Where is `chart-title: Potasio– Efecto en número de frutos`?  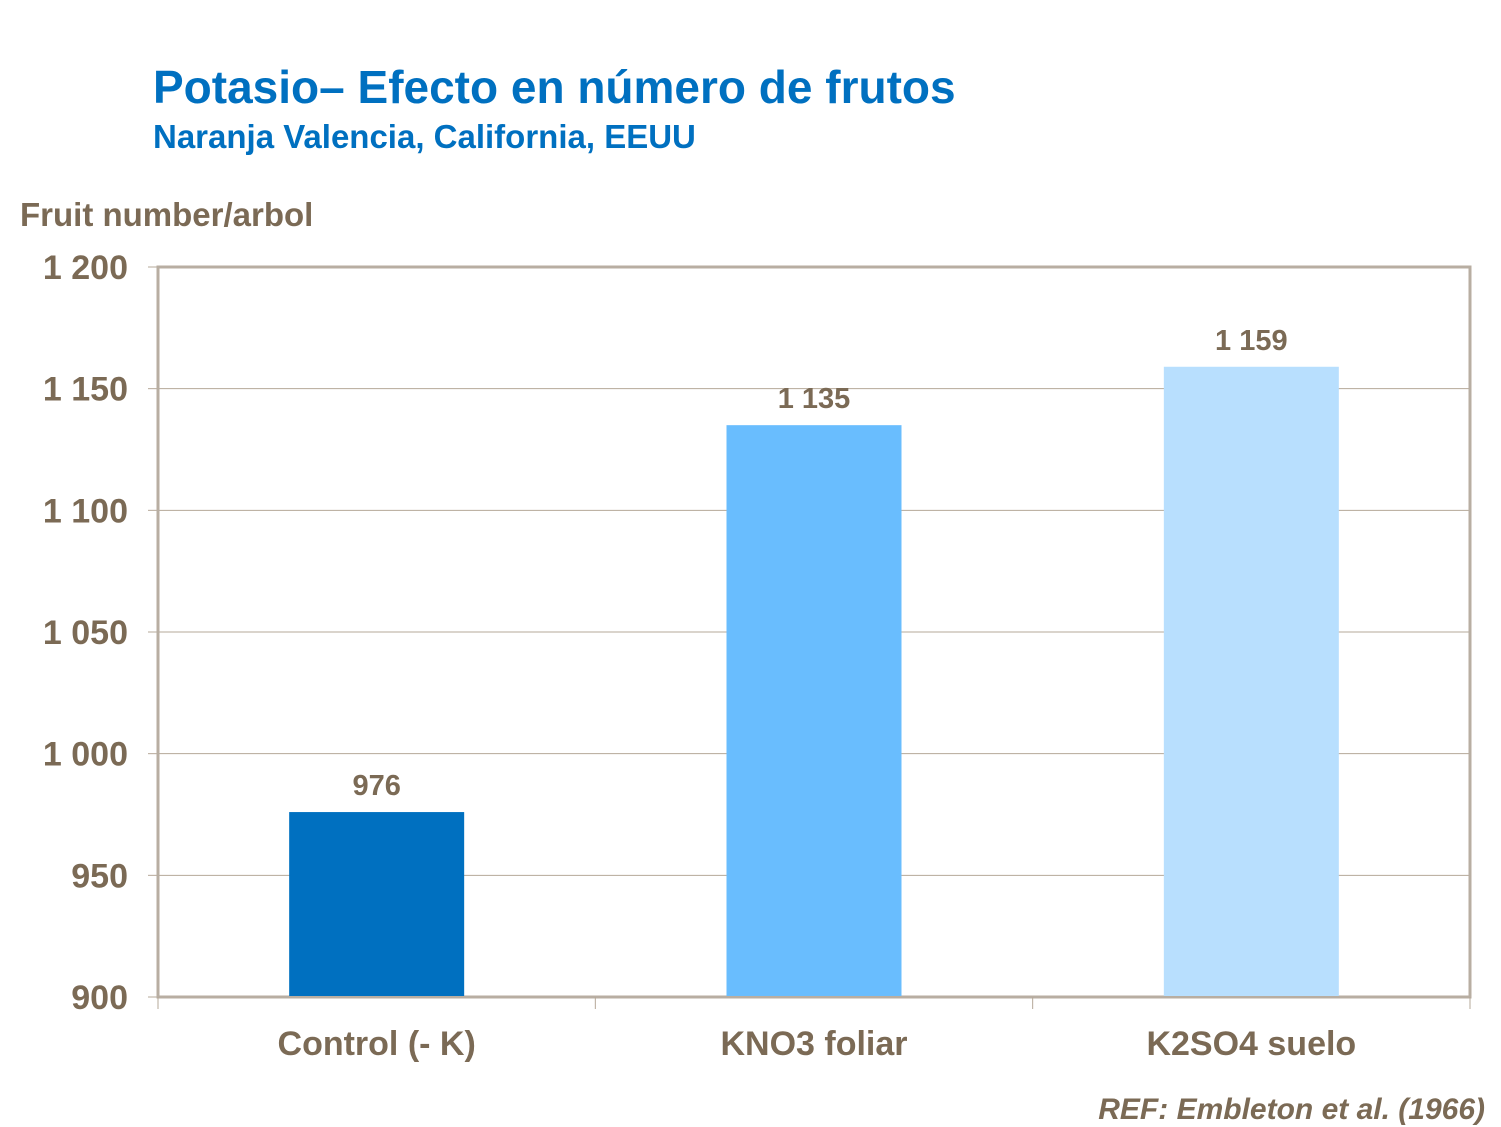 chart-title: Potasio– Efecto en número de frutos is located at coordinates (554, 87).